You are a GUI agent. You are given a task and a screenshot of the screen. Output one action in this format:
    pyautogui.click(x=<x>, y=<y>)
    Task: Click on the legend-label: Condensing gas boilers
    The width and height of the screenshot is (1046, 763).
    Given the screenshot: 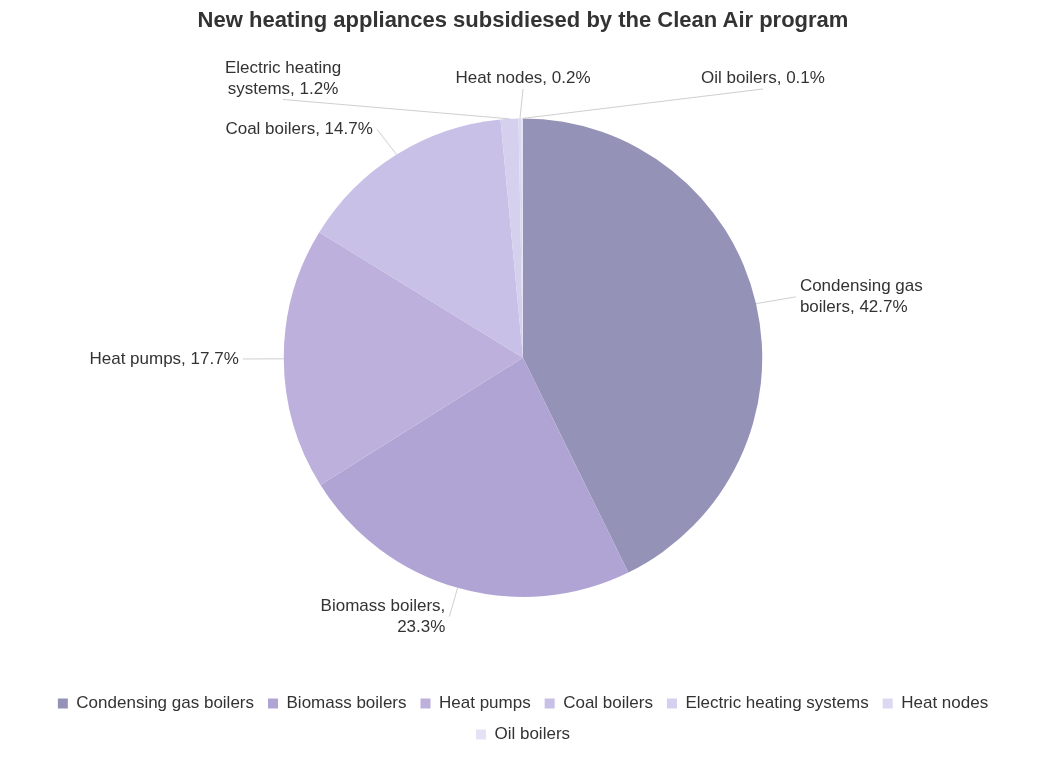 What is the action you would take?
    pyautogui.click(x=165, y=703)
    